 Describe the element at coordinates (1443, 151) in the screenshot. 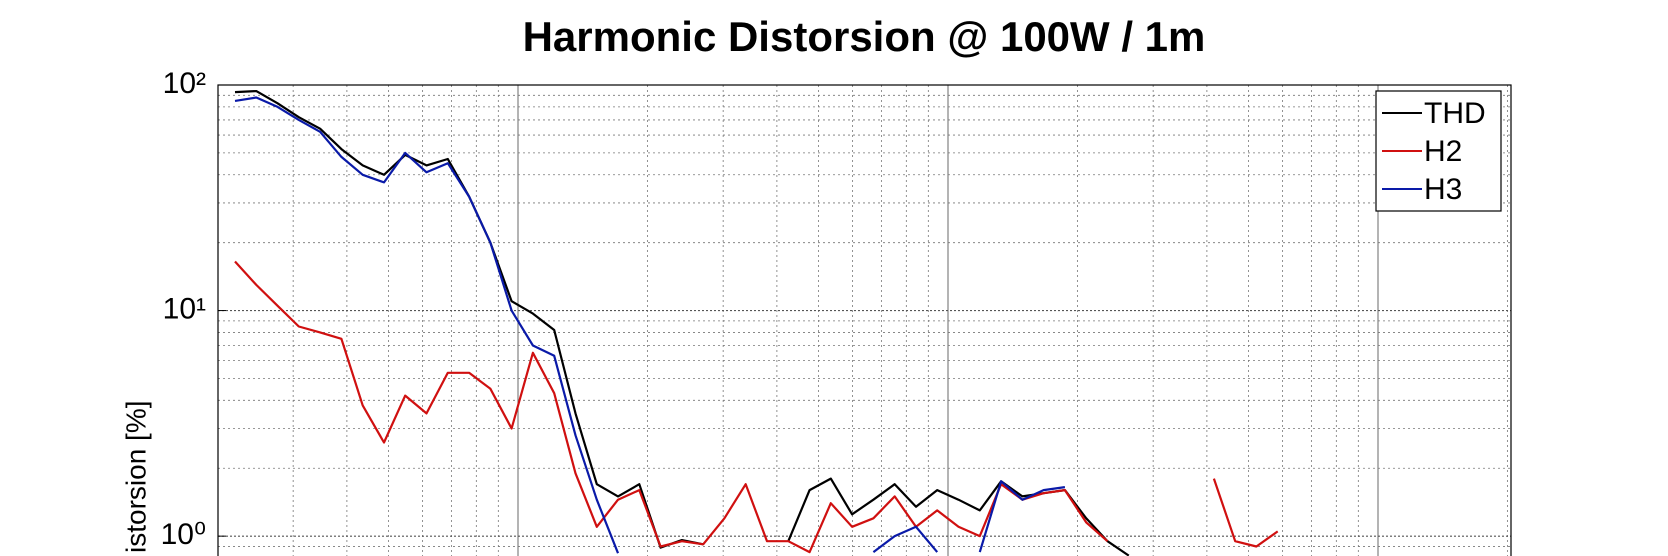

I see `legend-label: H2` at that location.